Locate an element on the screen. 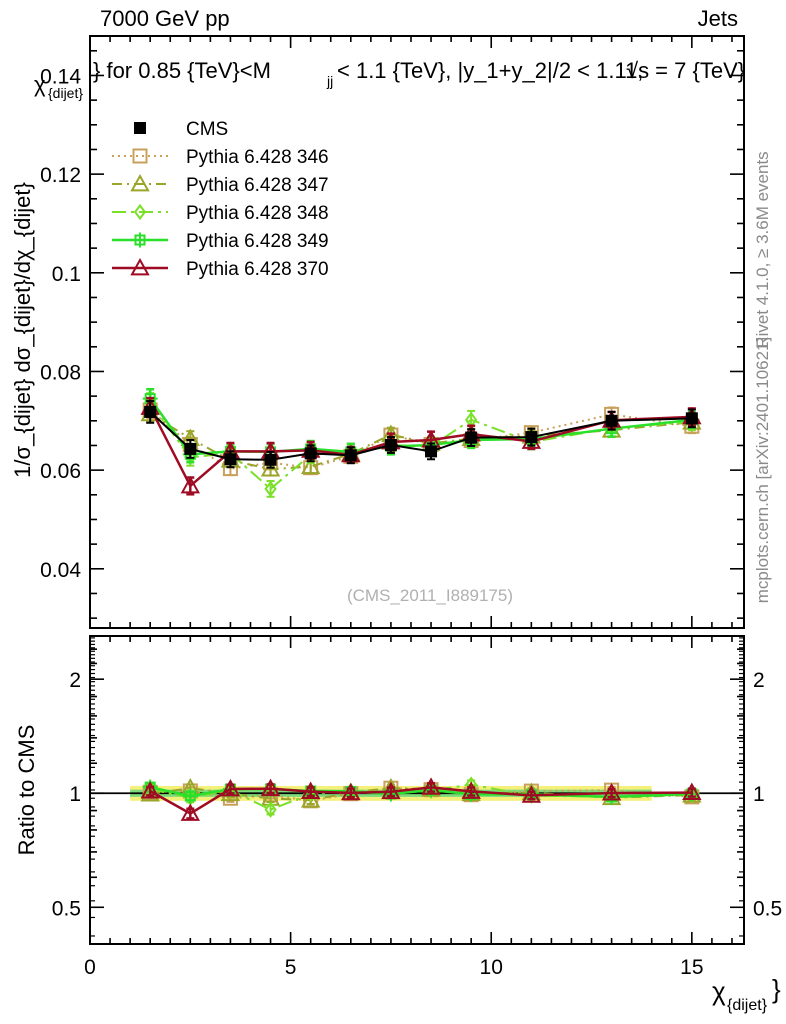  series-pythia-6-428-348-marker is located at coordinates (270, 489).